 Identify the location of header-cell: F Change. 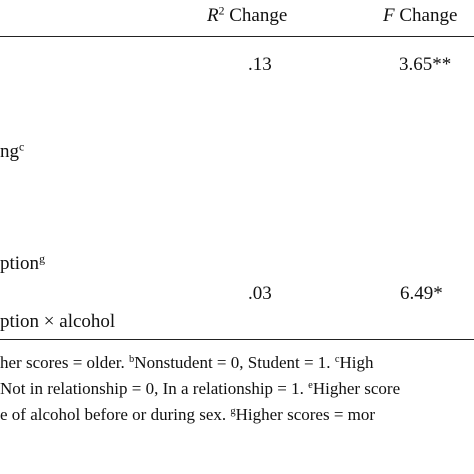
(420, 15).